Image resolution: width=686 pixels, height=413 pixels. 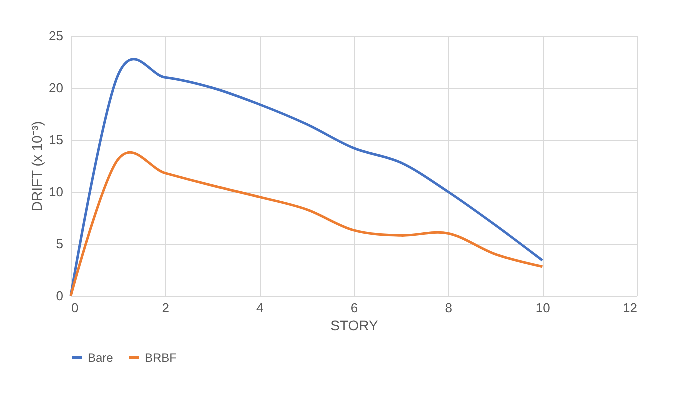 I want to click on y-tick-label: 5, so click(x=60, y=244).